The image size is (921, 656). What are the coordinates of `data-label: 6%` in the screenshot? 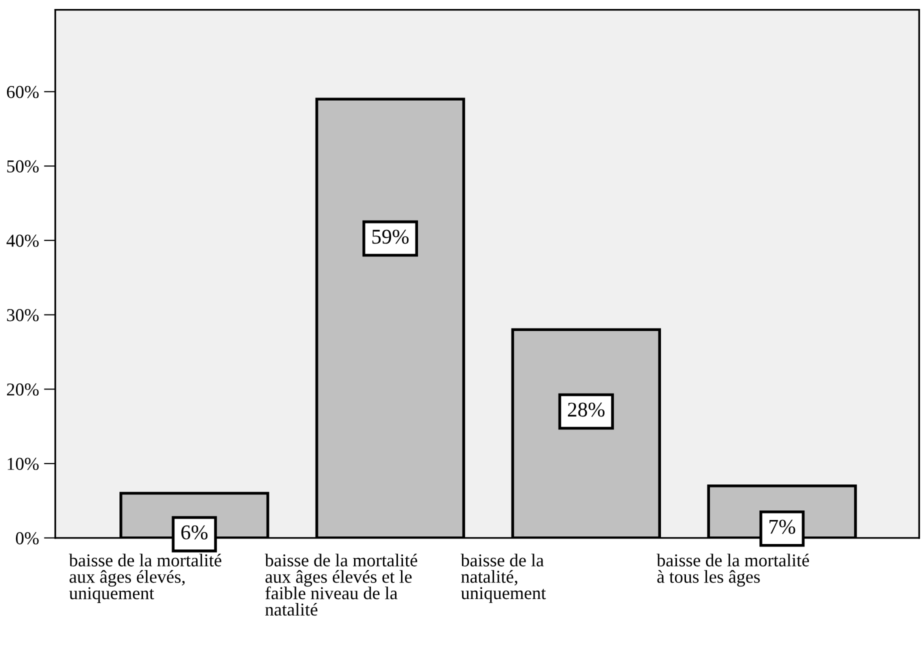 It's located at (194, 532).